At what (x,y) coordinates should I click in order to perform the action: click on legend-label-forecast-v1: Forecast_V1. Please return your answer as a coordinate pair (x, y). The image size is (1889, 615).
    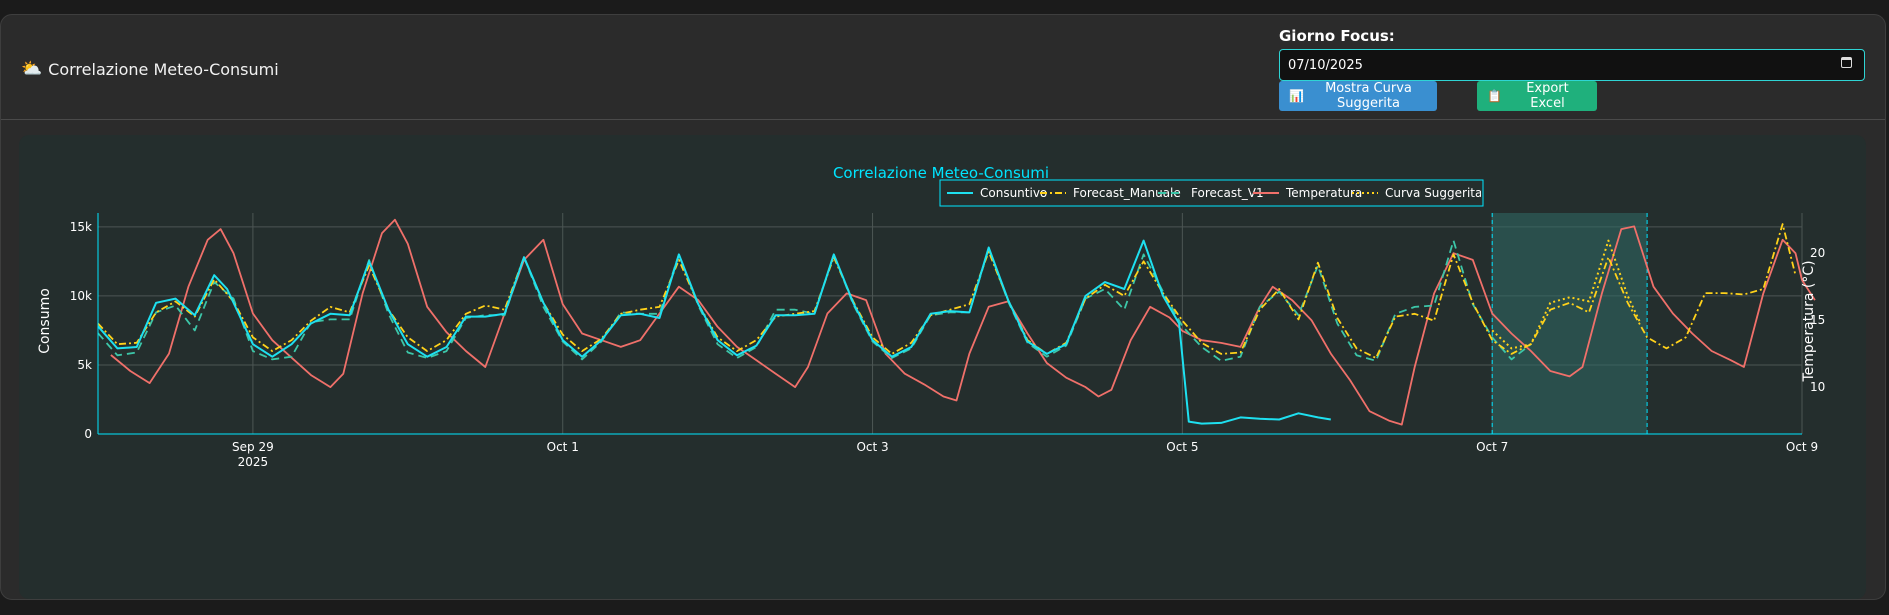
    Looking at the image, I should click on (1227, 193).